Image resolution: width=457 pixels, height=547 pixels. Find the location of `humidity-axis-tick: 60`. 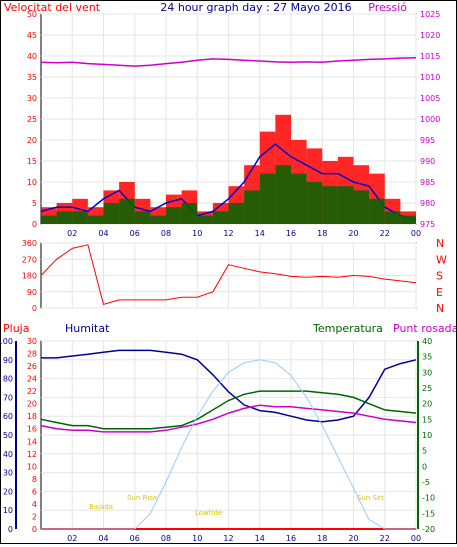

humidity-axis-tick: 60 is located at coordinates (8, 416).